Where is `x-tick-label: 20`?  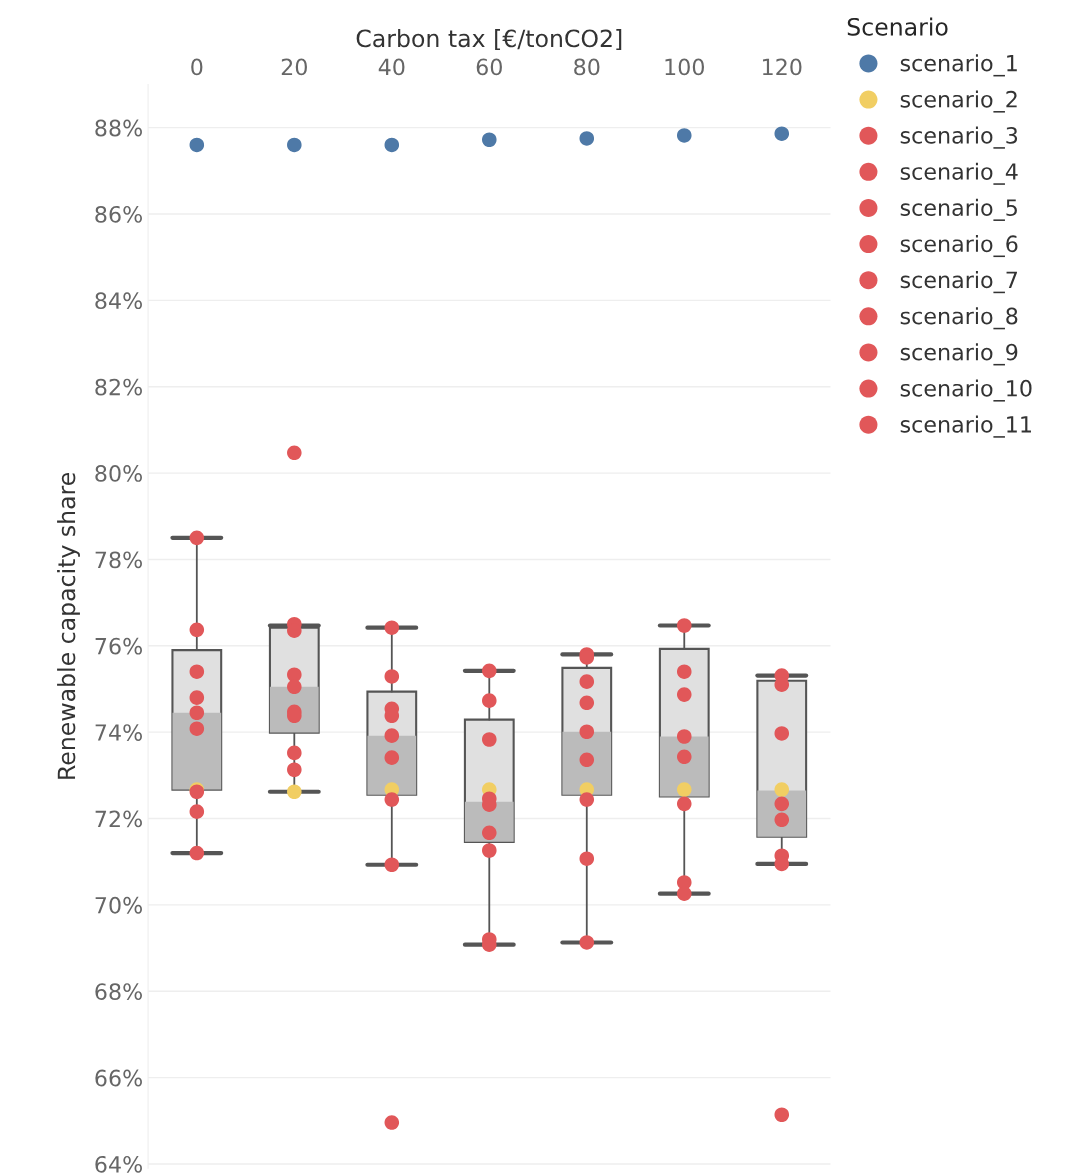
x-tick-label: 20 is located at coordinates (294, 67).